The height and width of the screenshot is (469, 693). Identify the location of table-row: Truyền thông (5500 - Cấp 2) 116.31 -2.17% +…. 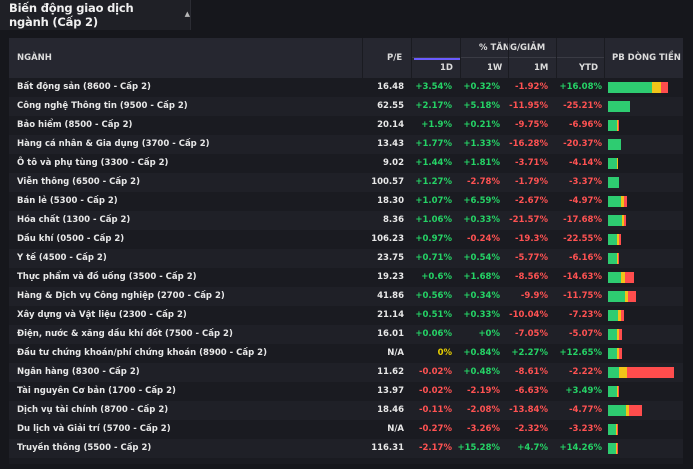
(346, 448).